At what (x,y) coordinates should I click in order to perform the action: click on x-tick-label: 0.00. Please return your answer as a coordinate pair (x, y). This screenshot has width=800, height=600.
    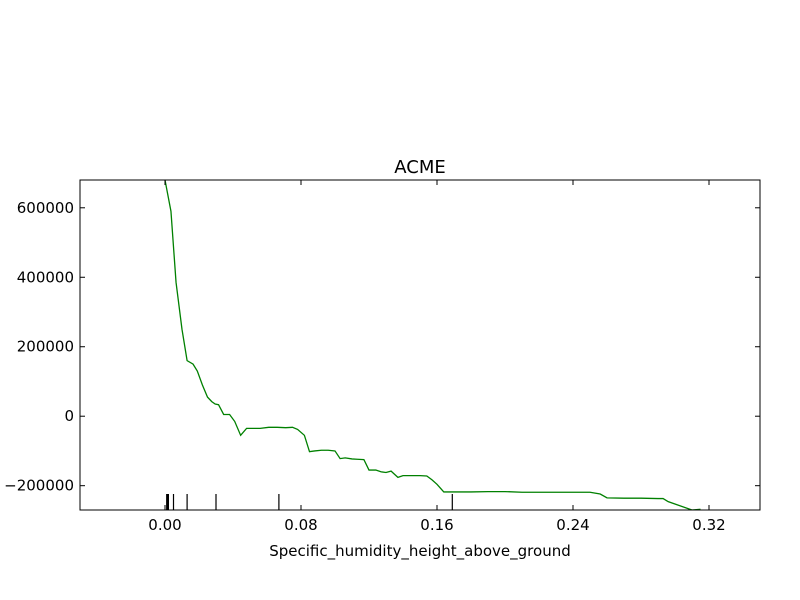
    Looking at the image, I should click on (164, 525).